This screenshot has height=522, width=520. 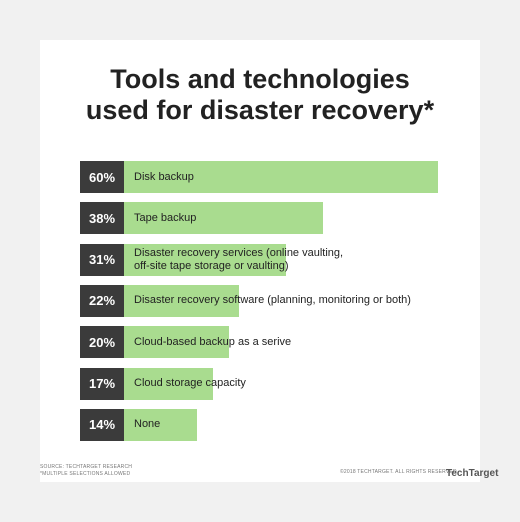 What do you see at coordinates (102, 177) in the screenshot?
I see `value-label: 60%` at bounding box center [102, 177].